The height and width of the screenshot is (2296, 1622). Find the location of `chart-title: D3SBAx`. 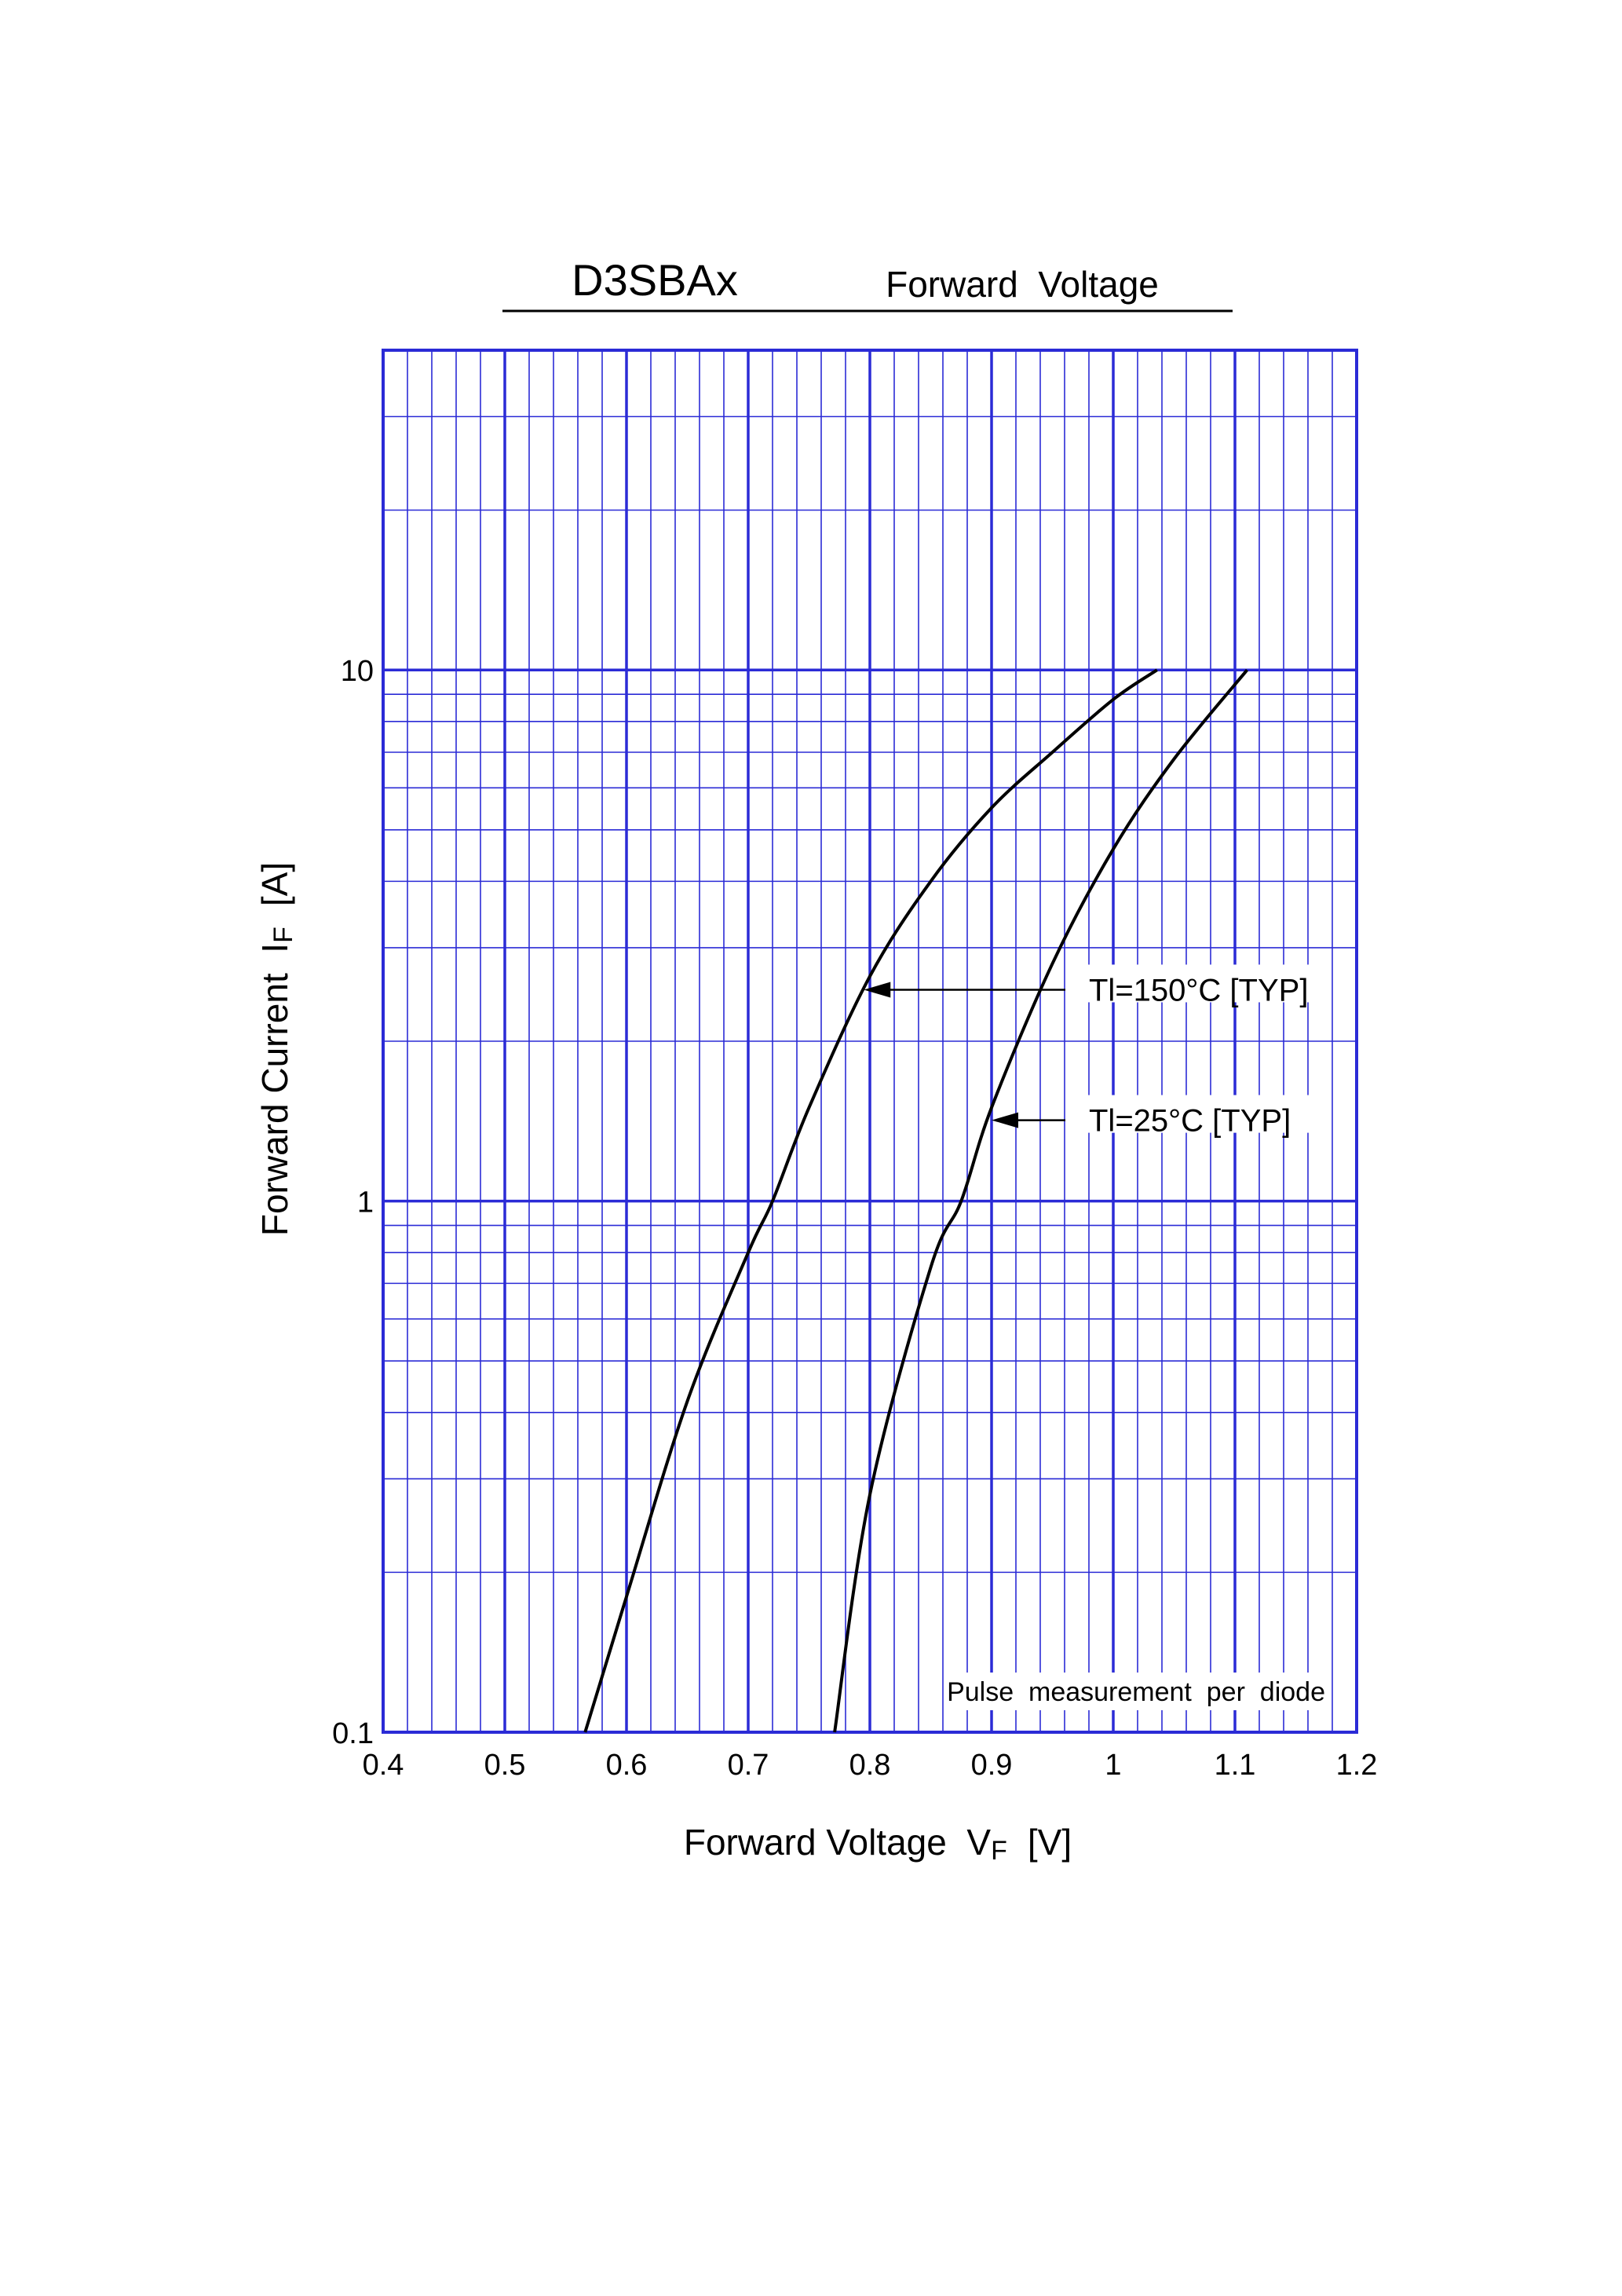

chart-title: D3SBAx is located at coordinates (655, 280).